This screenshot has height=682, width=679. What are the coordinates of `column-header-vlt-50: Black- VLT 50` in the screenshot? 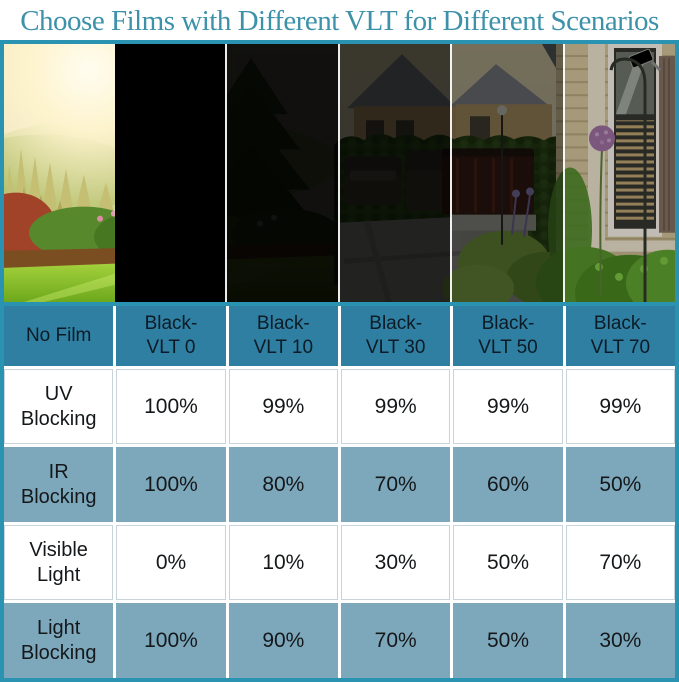 It's located at (508, 336).